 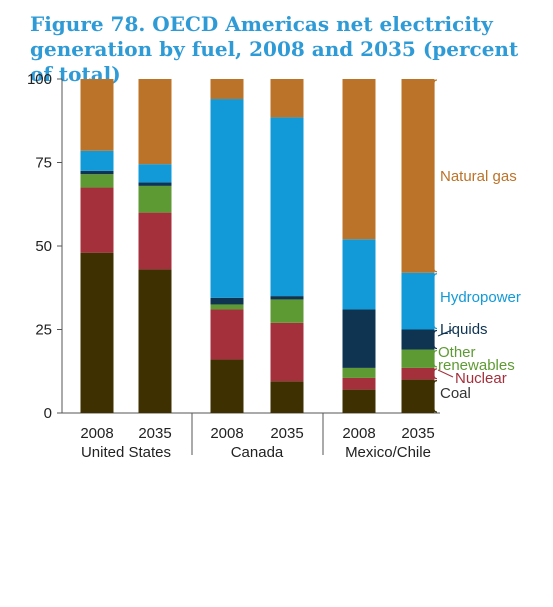 I want to click on group-label: United States, so click(x=126, y=452).